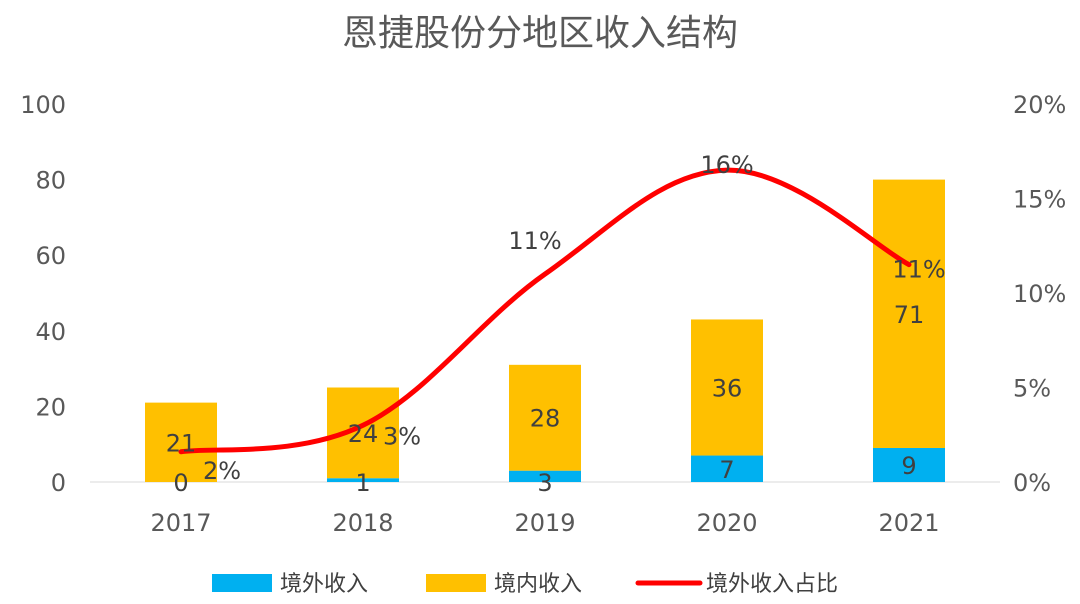 The image size is (1080, 604). Describe the element at coordinates (726, 165) in the screenshot. I see `ratio-value-label: 16%` at that location.